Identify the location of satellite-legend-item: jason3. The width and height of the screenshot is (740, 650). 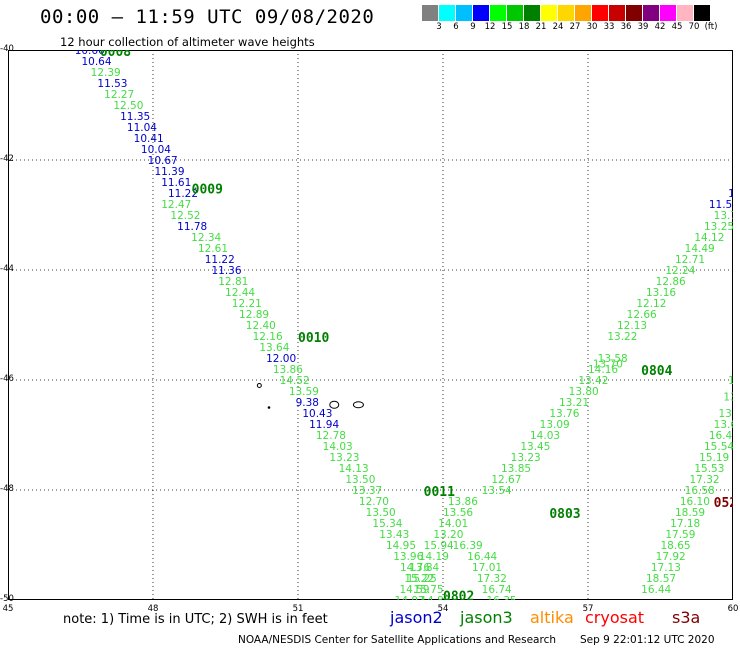
(486, 617).